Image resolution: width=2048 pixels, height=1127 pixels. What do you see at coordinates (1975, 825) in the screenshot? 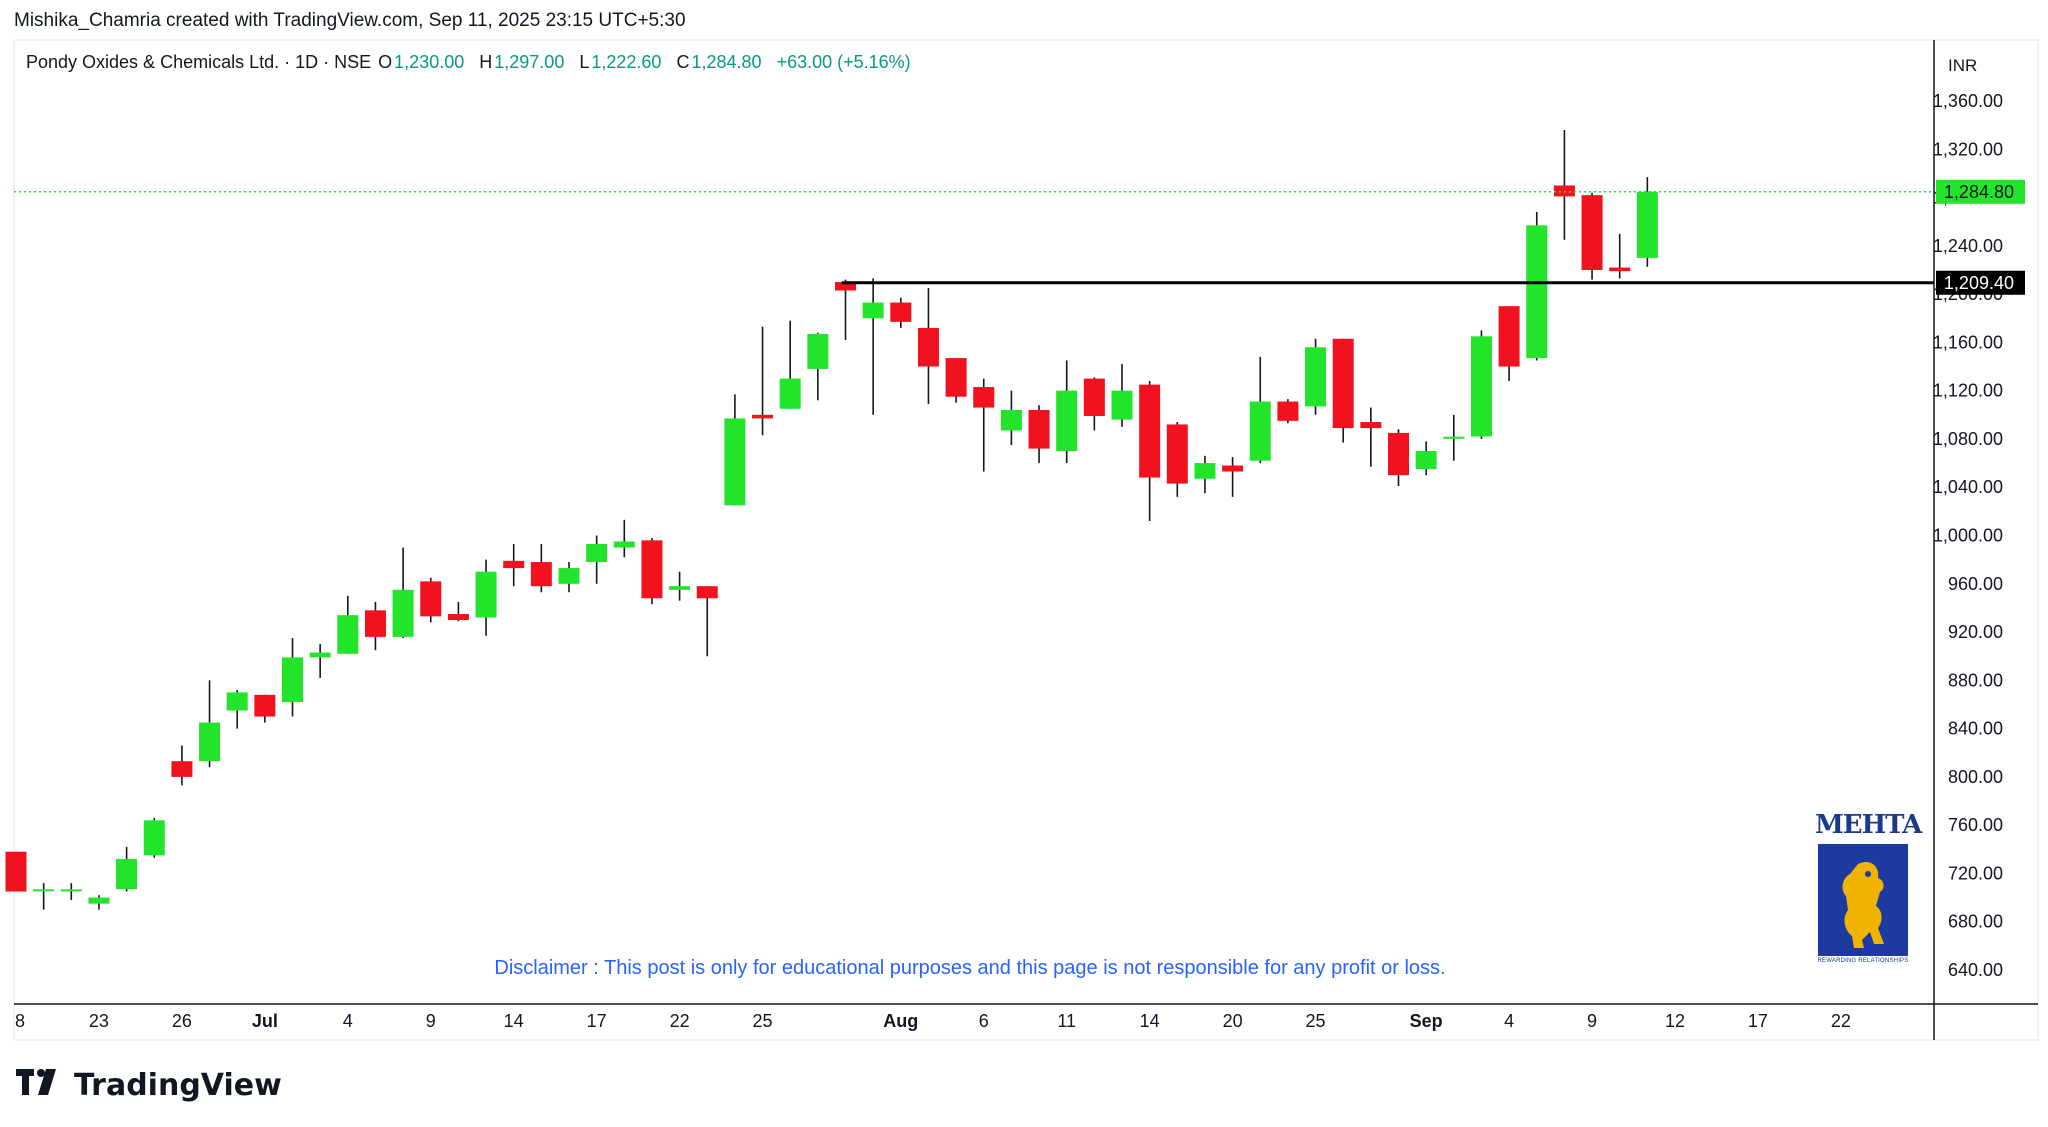
I see `price-tick-label: 760.00` at bounding box center [1975, 825].